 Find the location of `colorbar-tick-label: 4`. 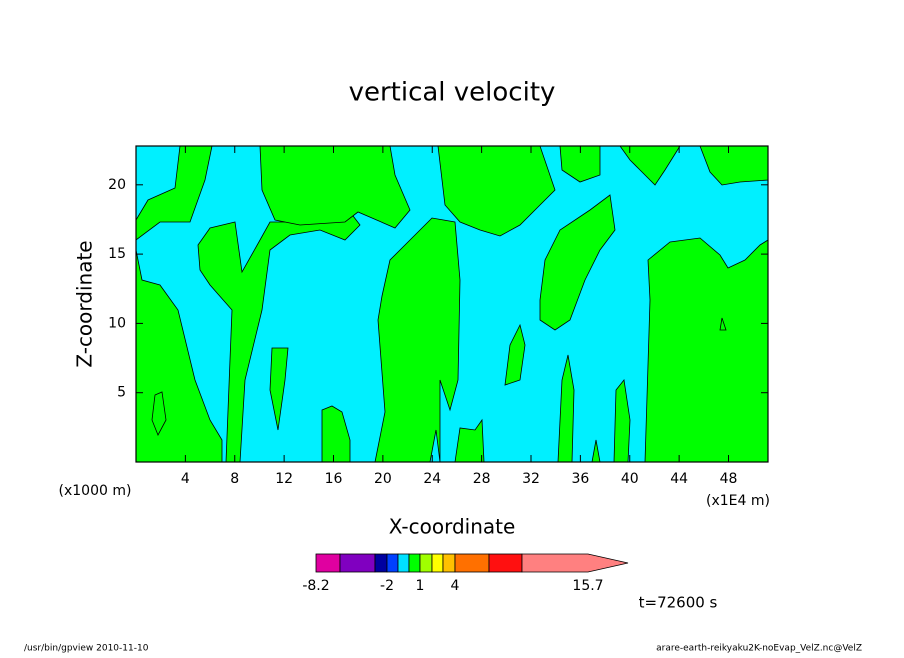

colorbar-tick-label: 4 is located at coordinates (455, 586).